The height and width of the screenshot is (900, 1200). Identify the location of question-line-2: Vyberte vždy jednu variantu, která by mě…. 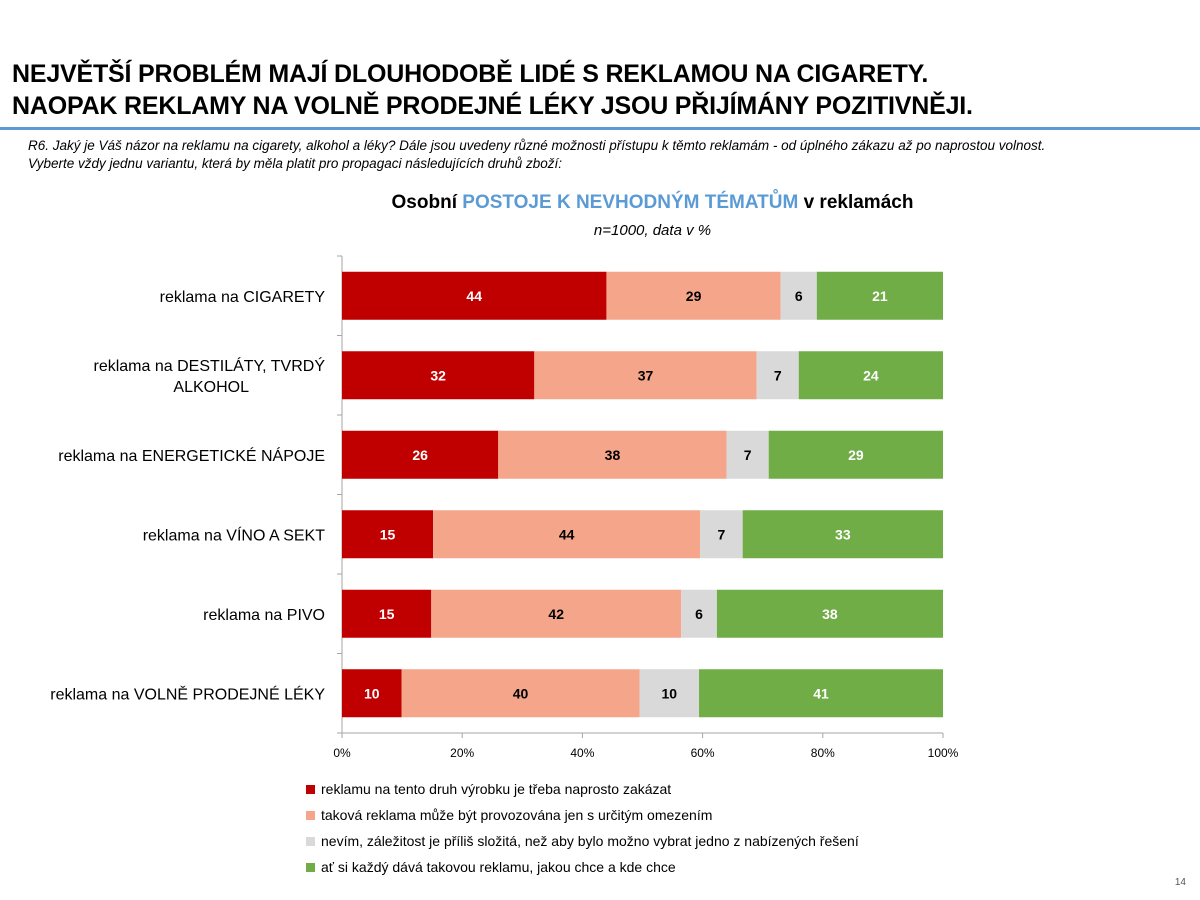
(295, 163).